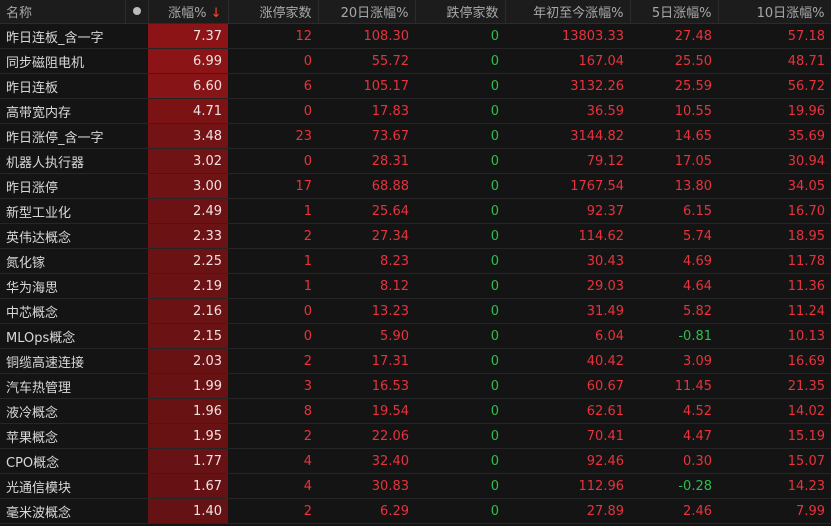  I want to click on cell-name: 苹果概念, so click(62, 436).